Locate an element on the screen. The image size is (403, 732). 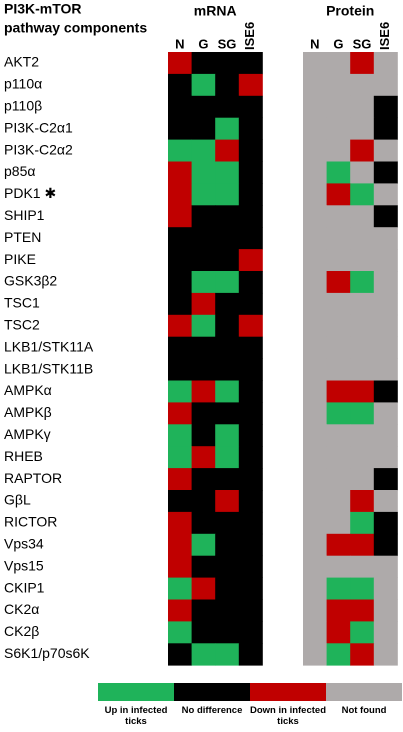
row-label: PIKE is located at coordinates (20, 259).